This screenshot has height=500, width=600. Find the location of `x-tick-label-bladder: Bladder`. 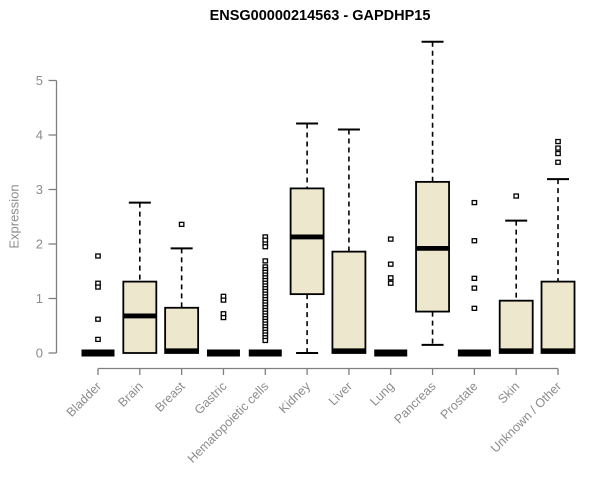

x-tick-label-bladder: Bladder is located at coordinates (84, 399).